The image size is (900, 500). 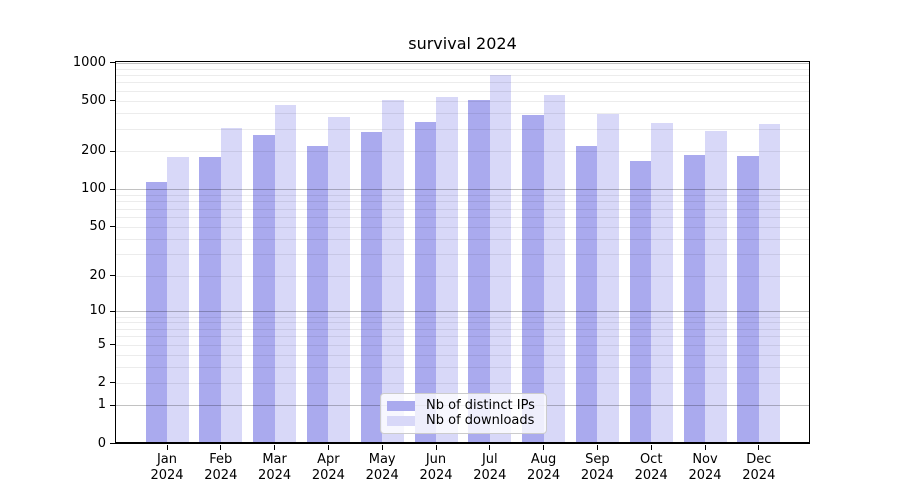 I want to click on legend-swatch-distinct-ips, so click(x=401, y=406).